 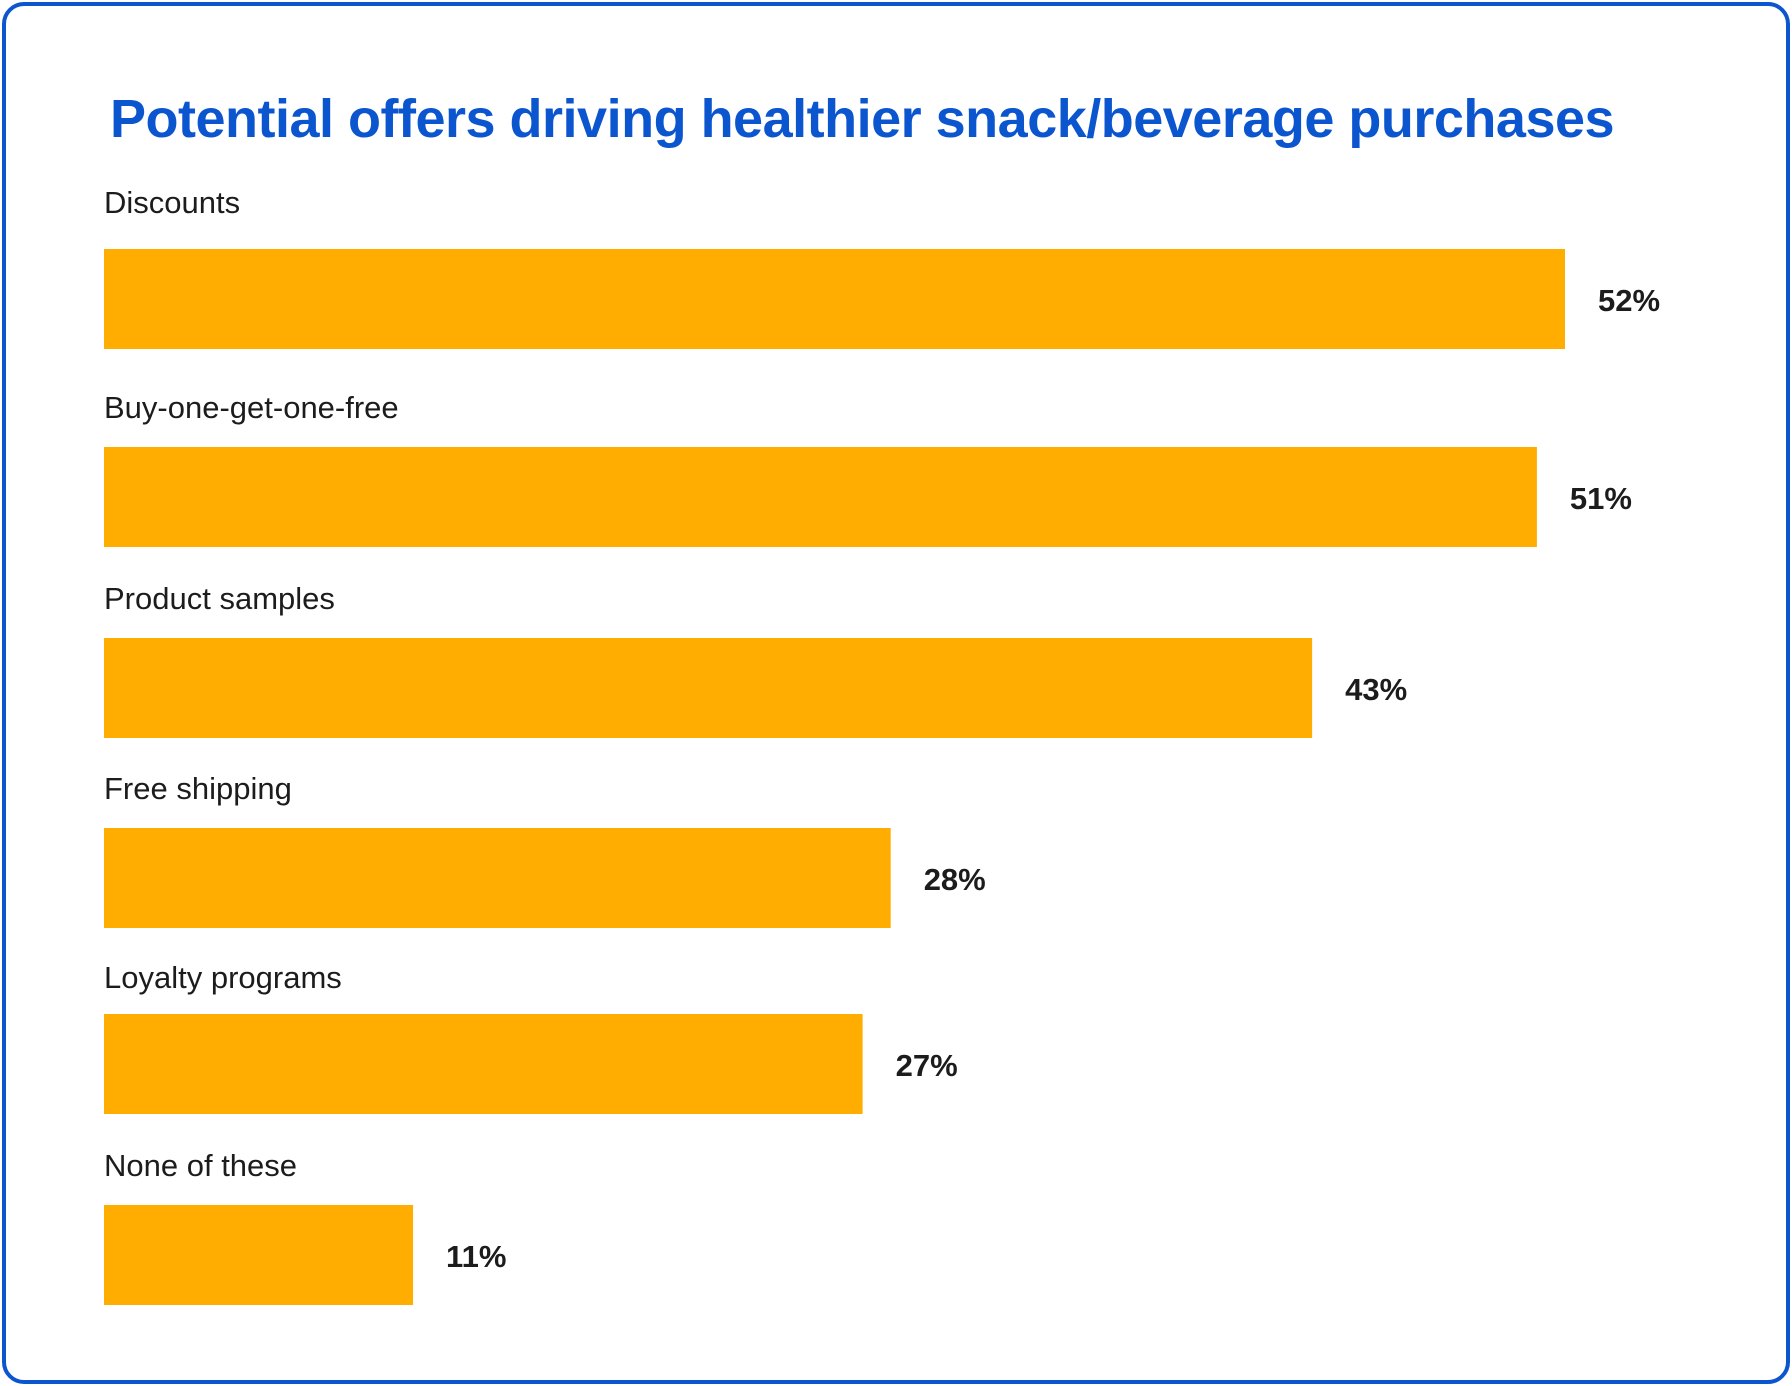 What do you see at coordinates (955, 879) in the screenshot?
I see `value-label-free-shipping: 28%` at bounding box center [955, 879].